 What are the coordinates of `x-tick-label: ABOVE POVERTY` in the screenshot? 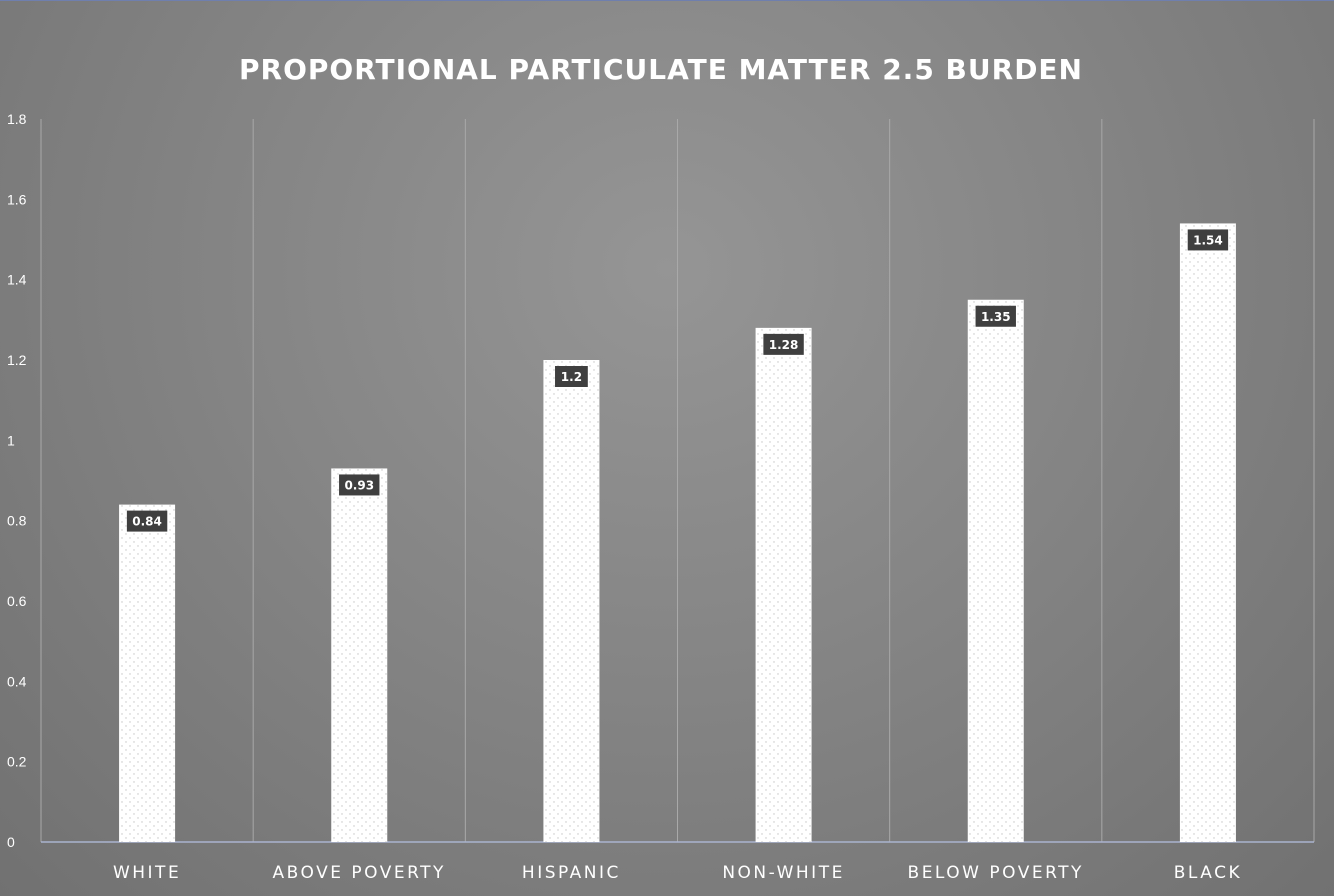 It's located at (359, 873).